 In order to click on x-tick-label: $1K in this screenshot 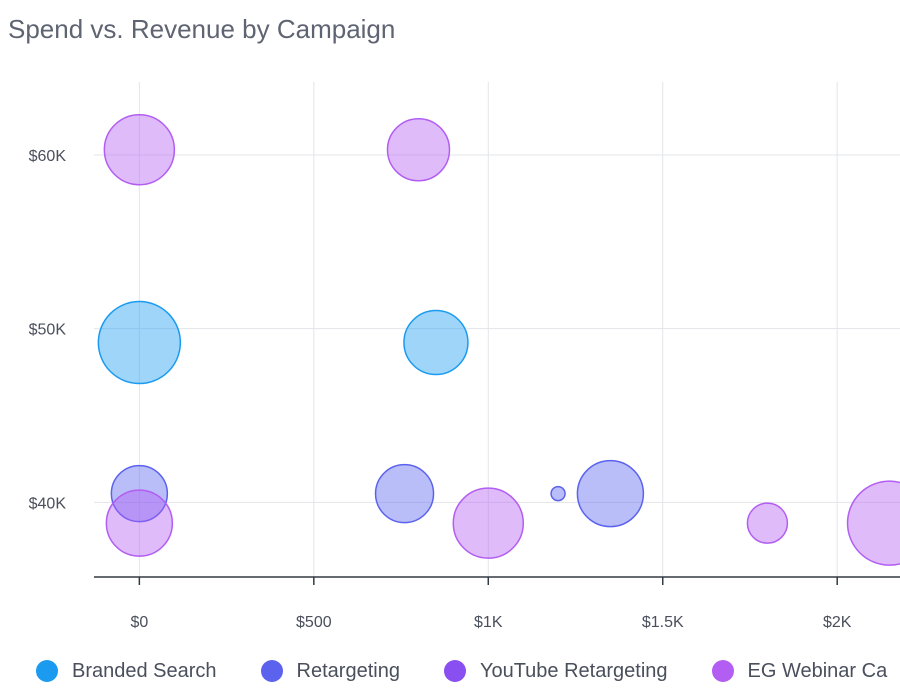, I will do `click(488, 622)`.